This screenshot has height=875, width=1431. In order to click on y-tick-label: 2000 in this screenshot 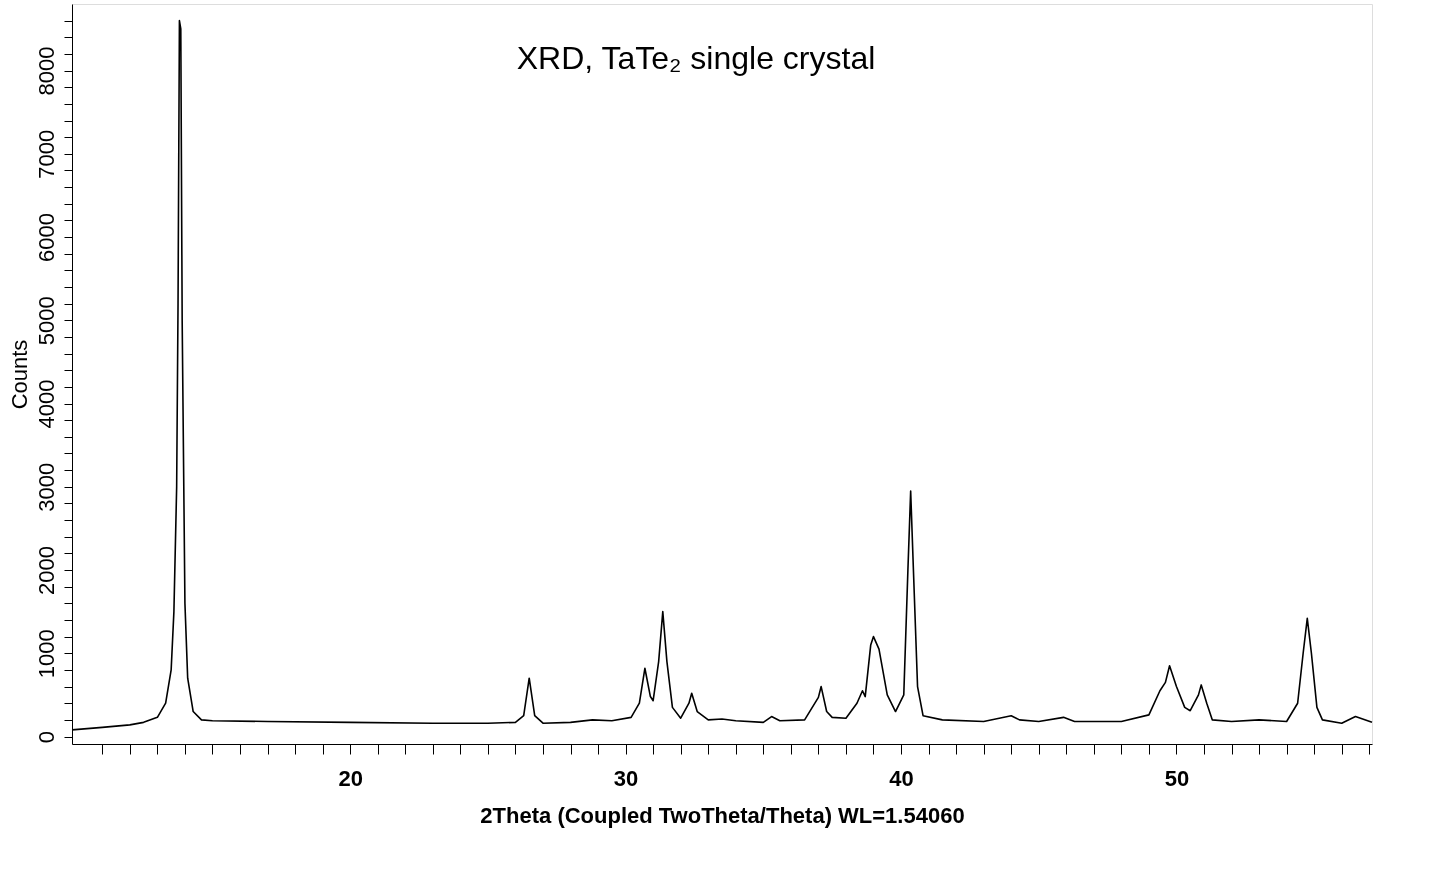, I will do `click(46, 571)`.